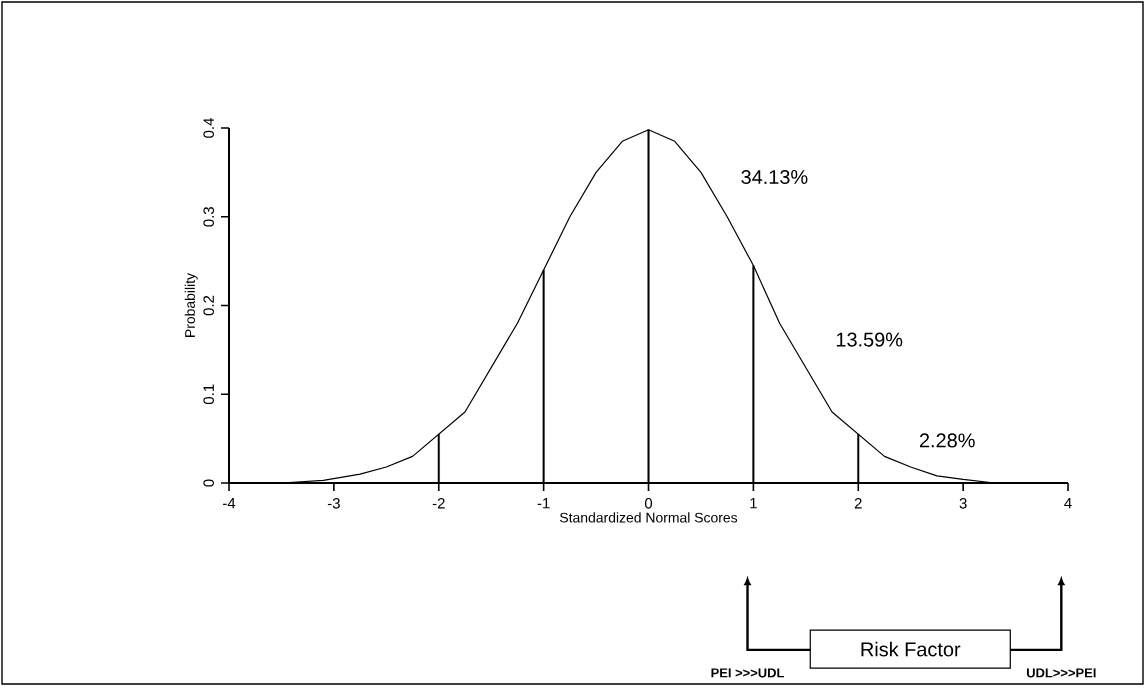 The width and height of the screenshot is (1145, 688). I want to click on x-tick-label: -2, so click(438, 503).